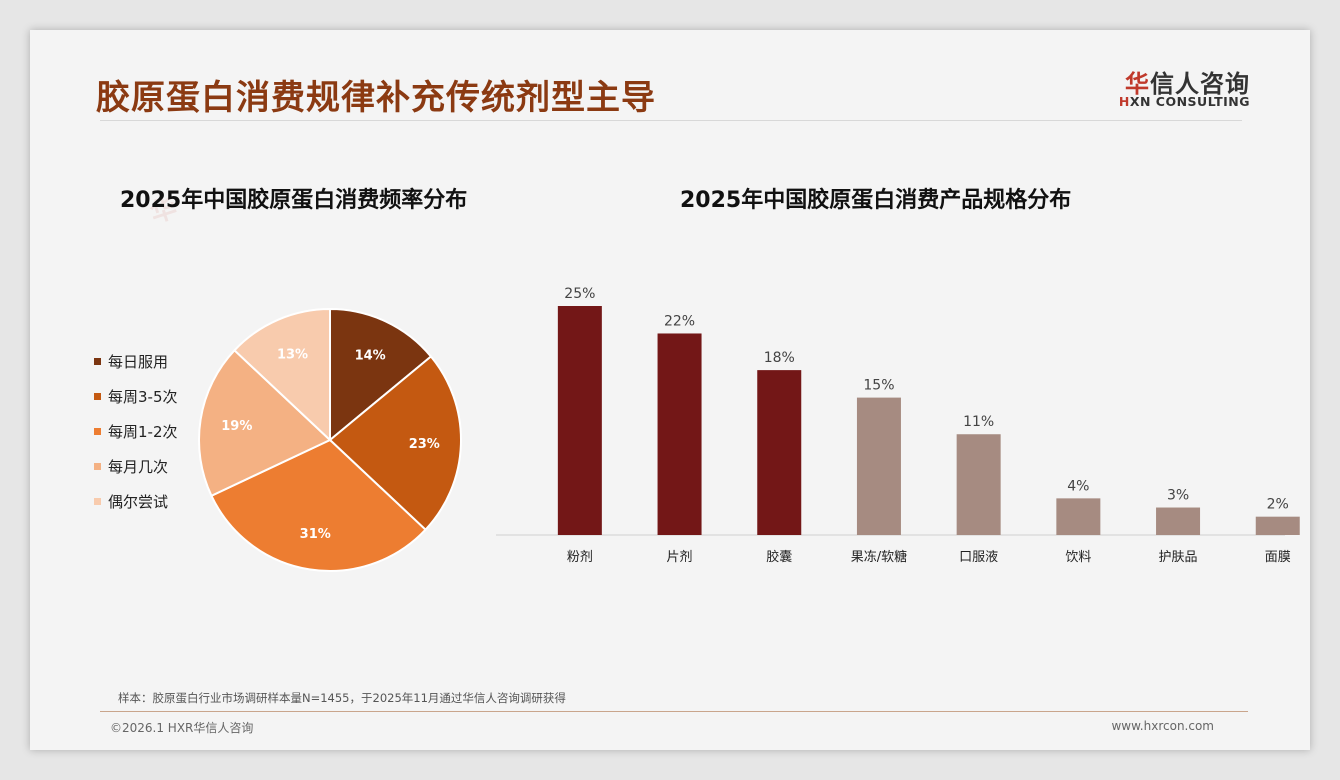  I want to click on bar-category-label: 胶囊, so click(779, 557).